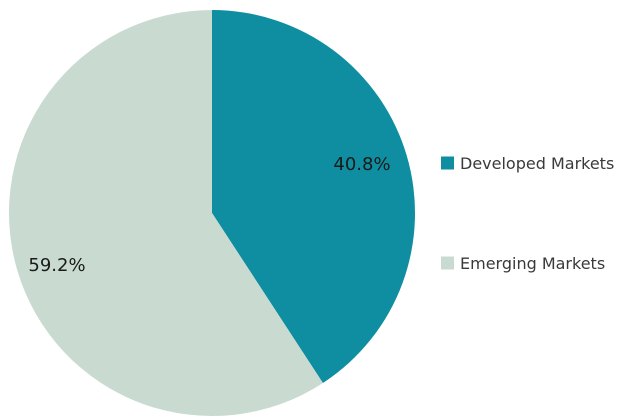 The image size is (631, 420). I want to click on legend-swatch-emerging-markets, so click(447, 263).